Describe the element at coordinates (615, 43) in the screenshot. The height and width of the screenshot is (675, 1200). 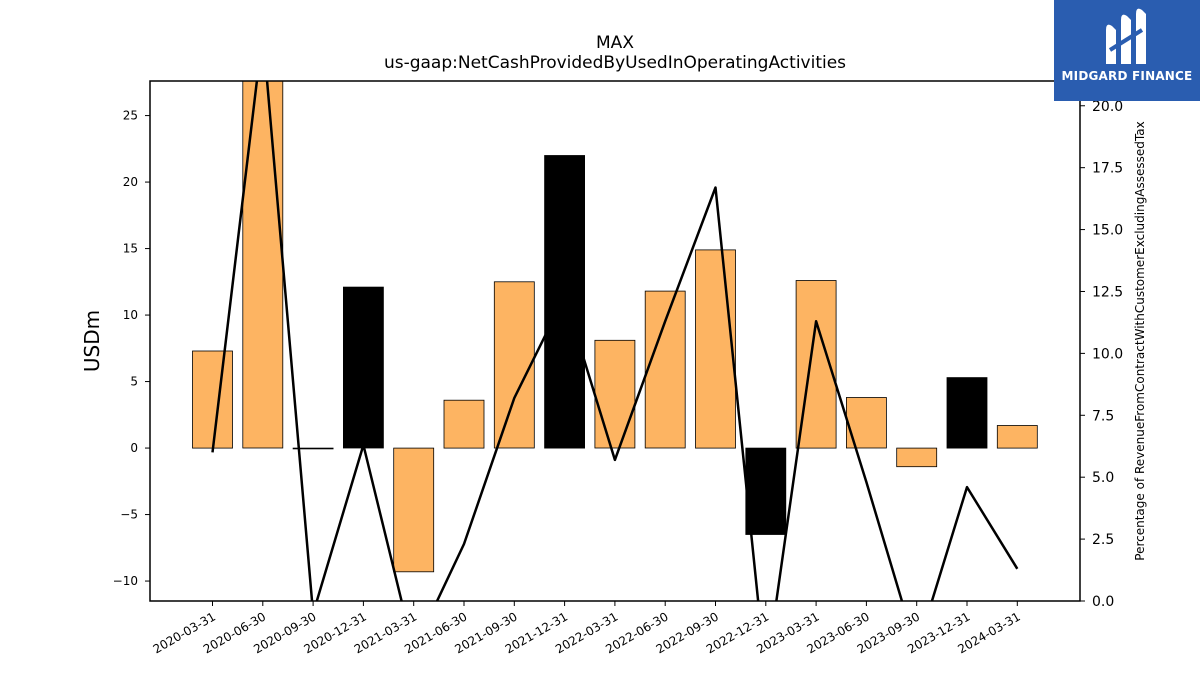
I see `chart-title: MAX` at that location.